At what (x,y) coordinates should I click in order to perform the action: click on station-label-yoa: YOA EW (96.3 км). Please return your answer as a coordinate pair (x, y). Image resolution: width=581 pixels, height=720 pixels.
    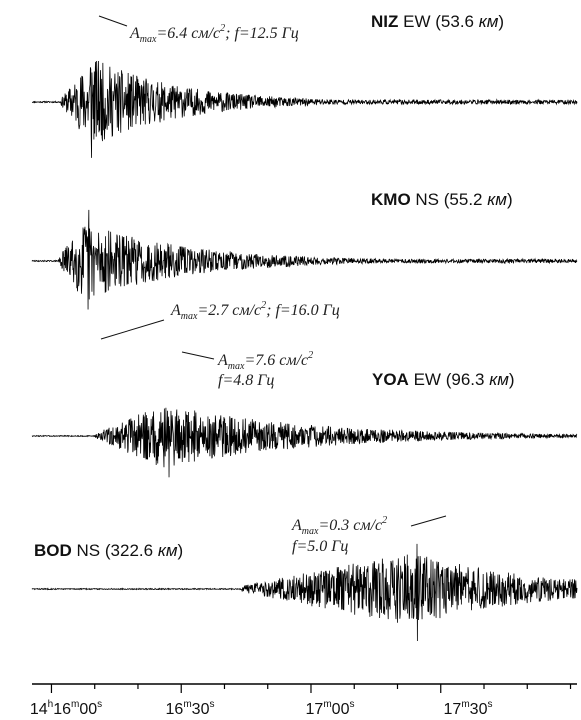
    Looking at the image, I should click on (443, 379).